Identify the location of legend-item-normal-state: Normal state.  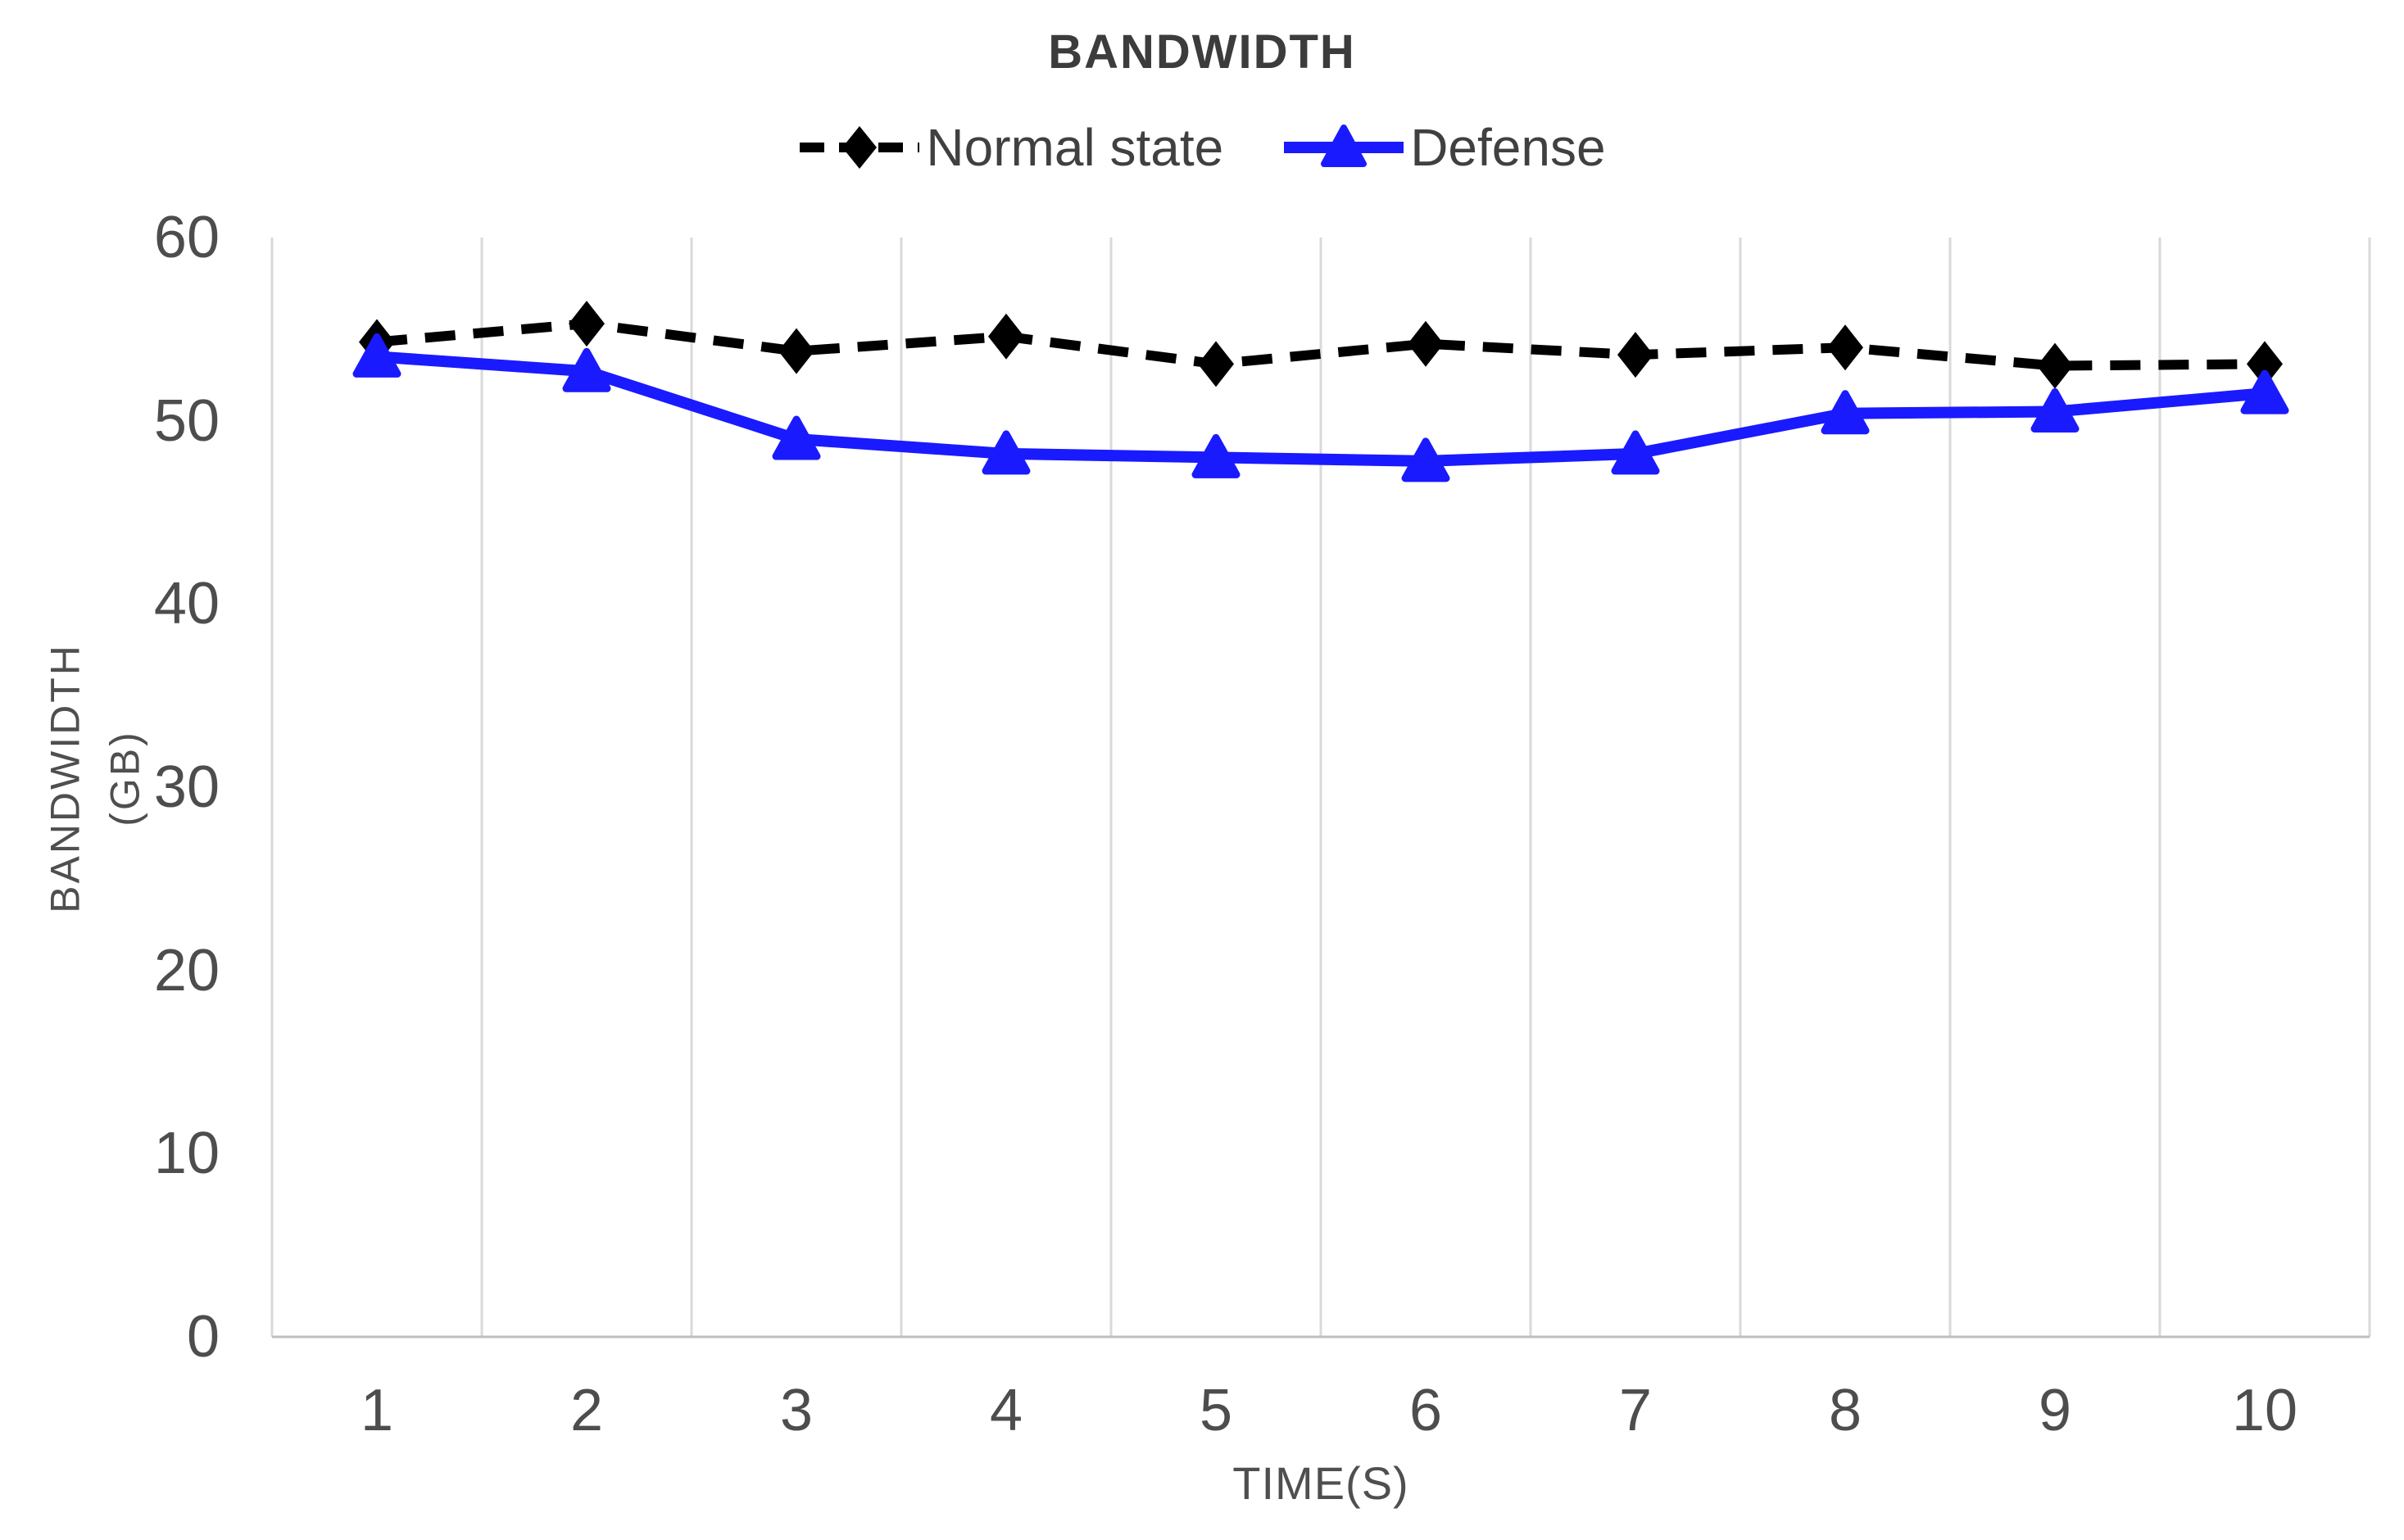
(1010, 147).